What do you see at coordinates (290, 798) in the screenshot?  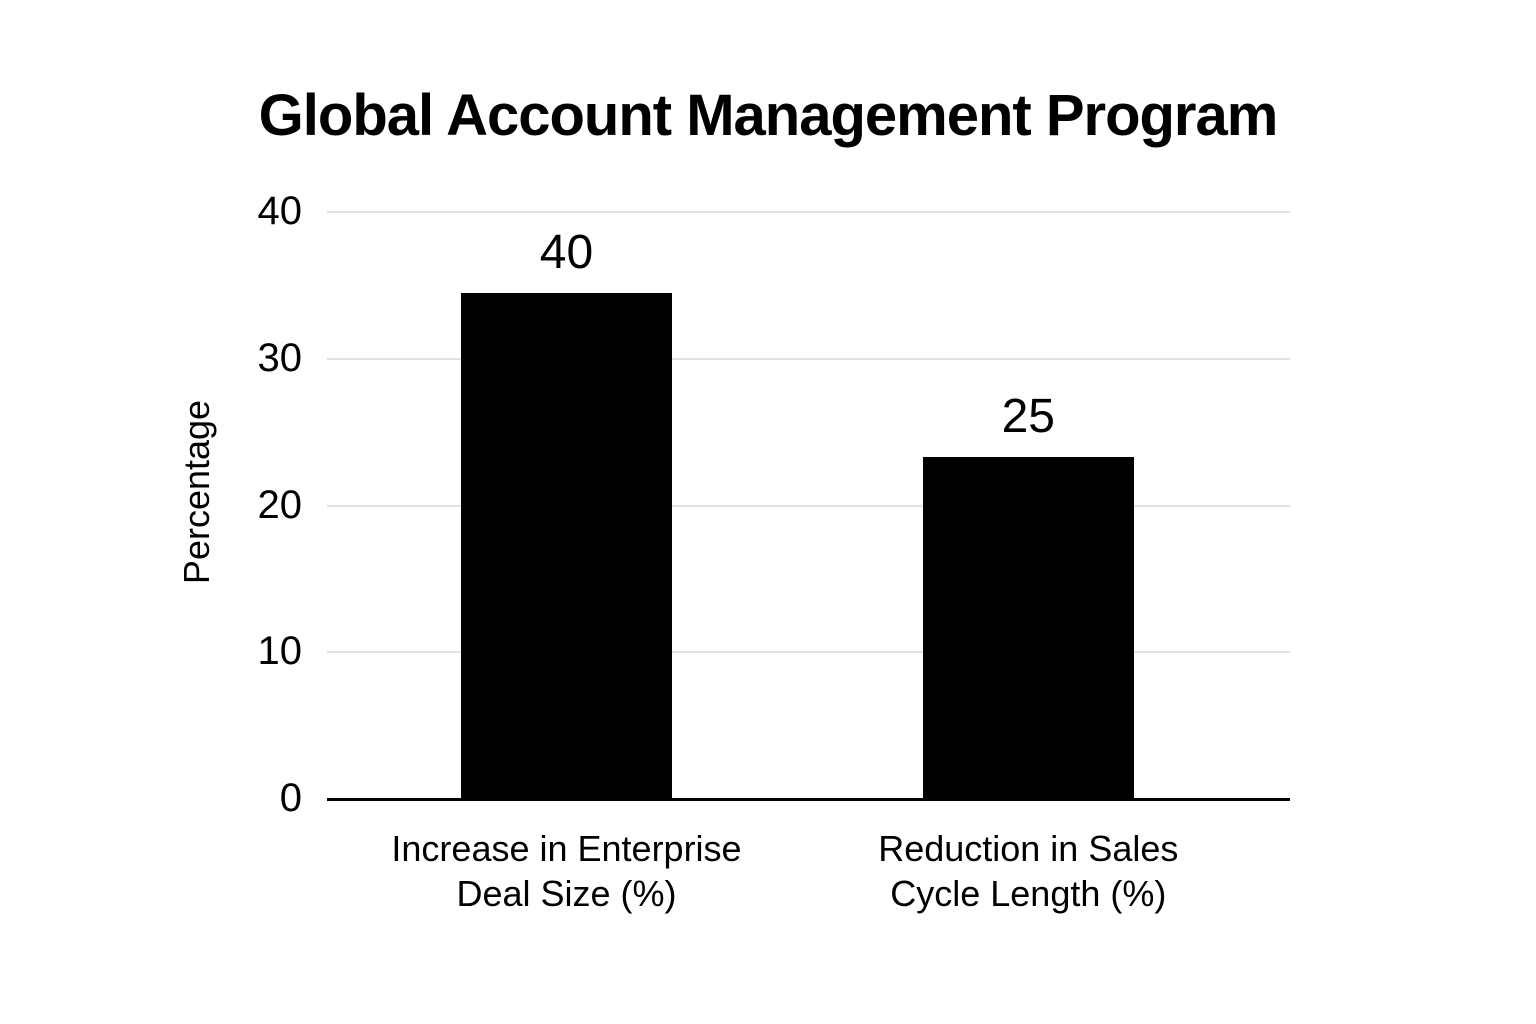 I see `y-tick-label: 0` at bounding box center [290, 798].